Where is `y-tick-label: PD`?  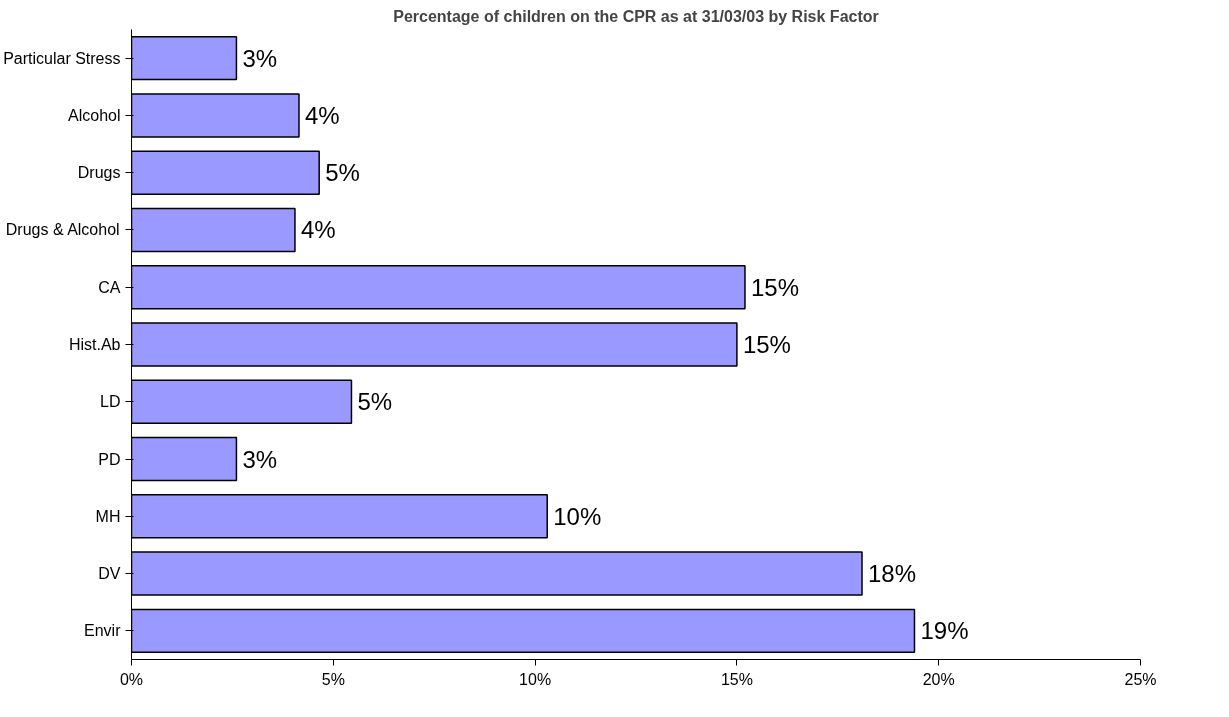 y-tick-label: PD is located at coordinates (109, 459).